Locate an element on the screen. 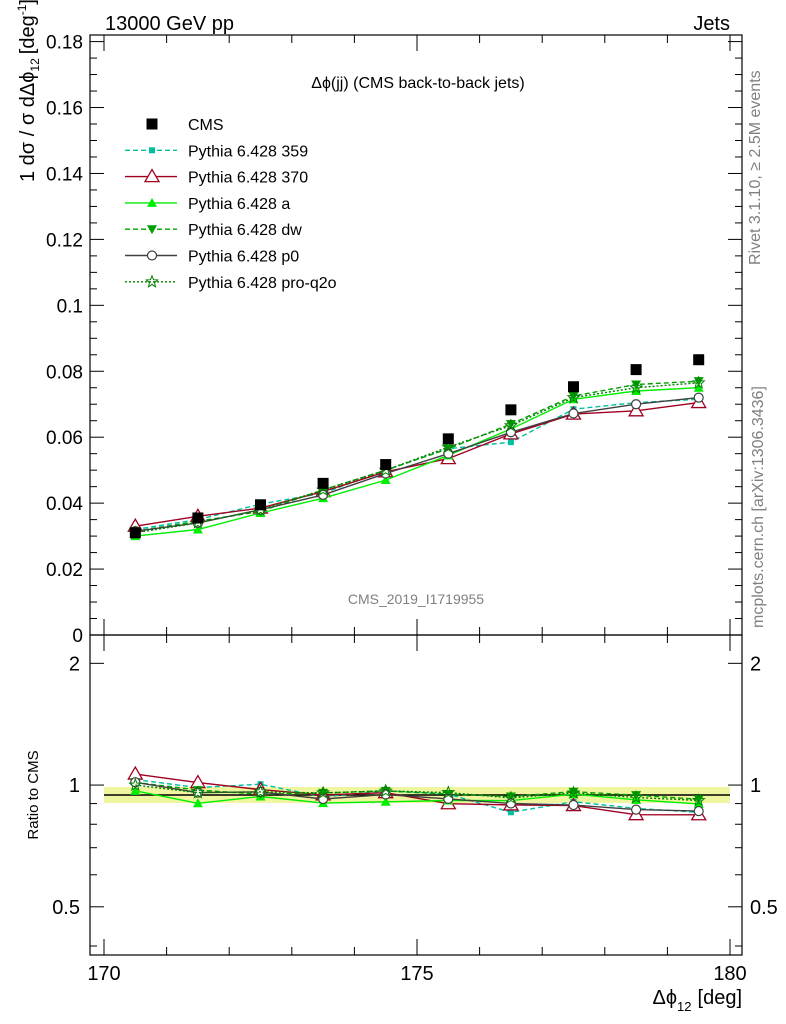 The height and width of the screenshot is (1024, 786). series-line-pythia-6-428-p0 is located at coordinates (417, 464).